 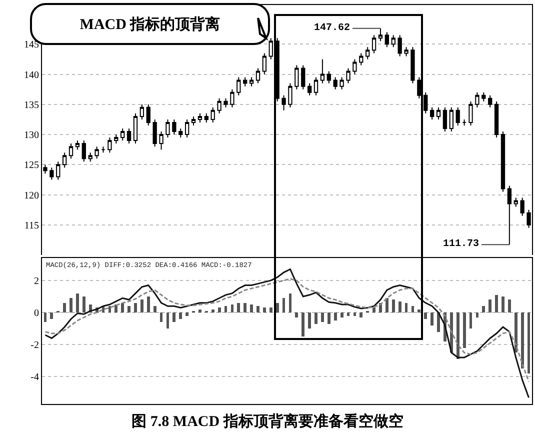 I want to click on annotation: 147.62, so click(x=332, y=28).